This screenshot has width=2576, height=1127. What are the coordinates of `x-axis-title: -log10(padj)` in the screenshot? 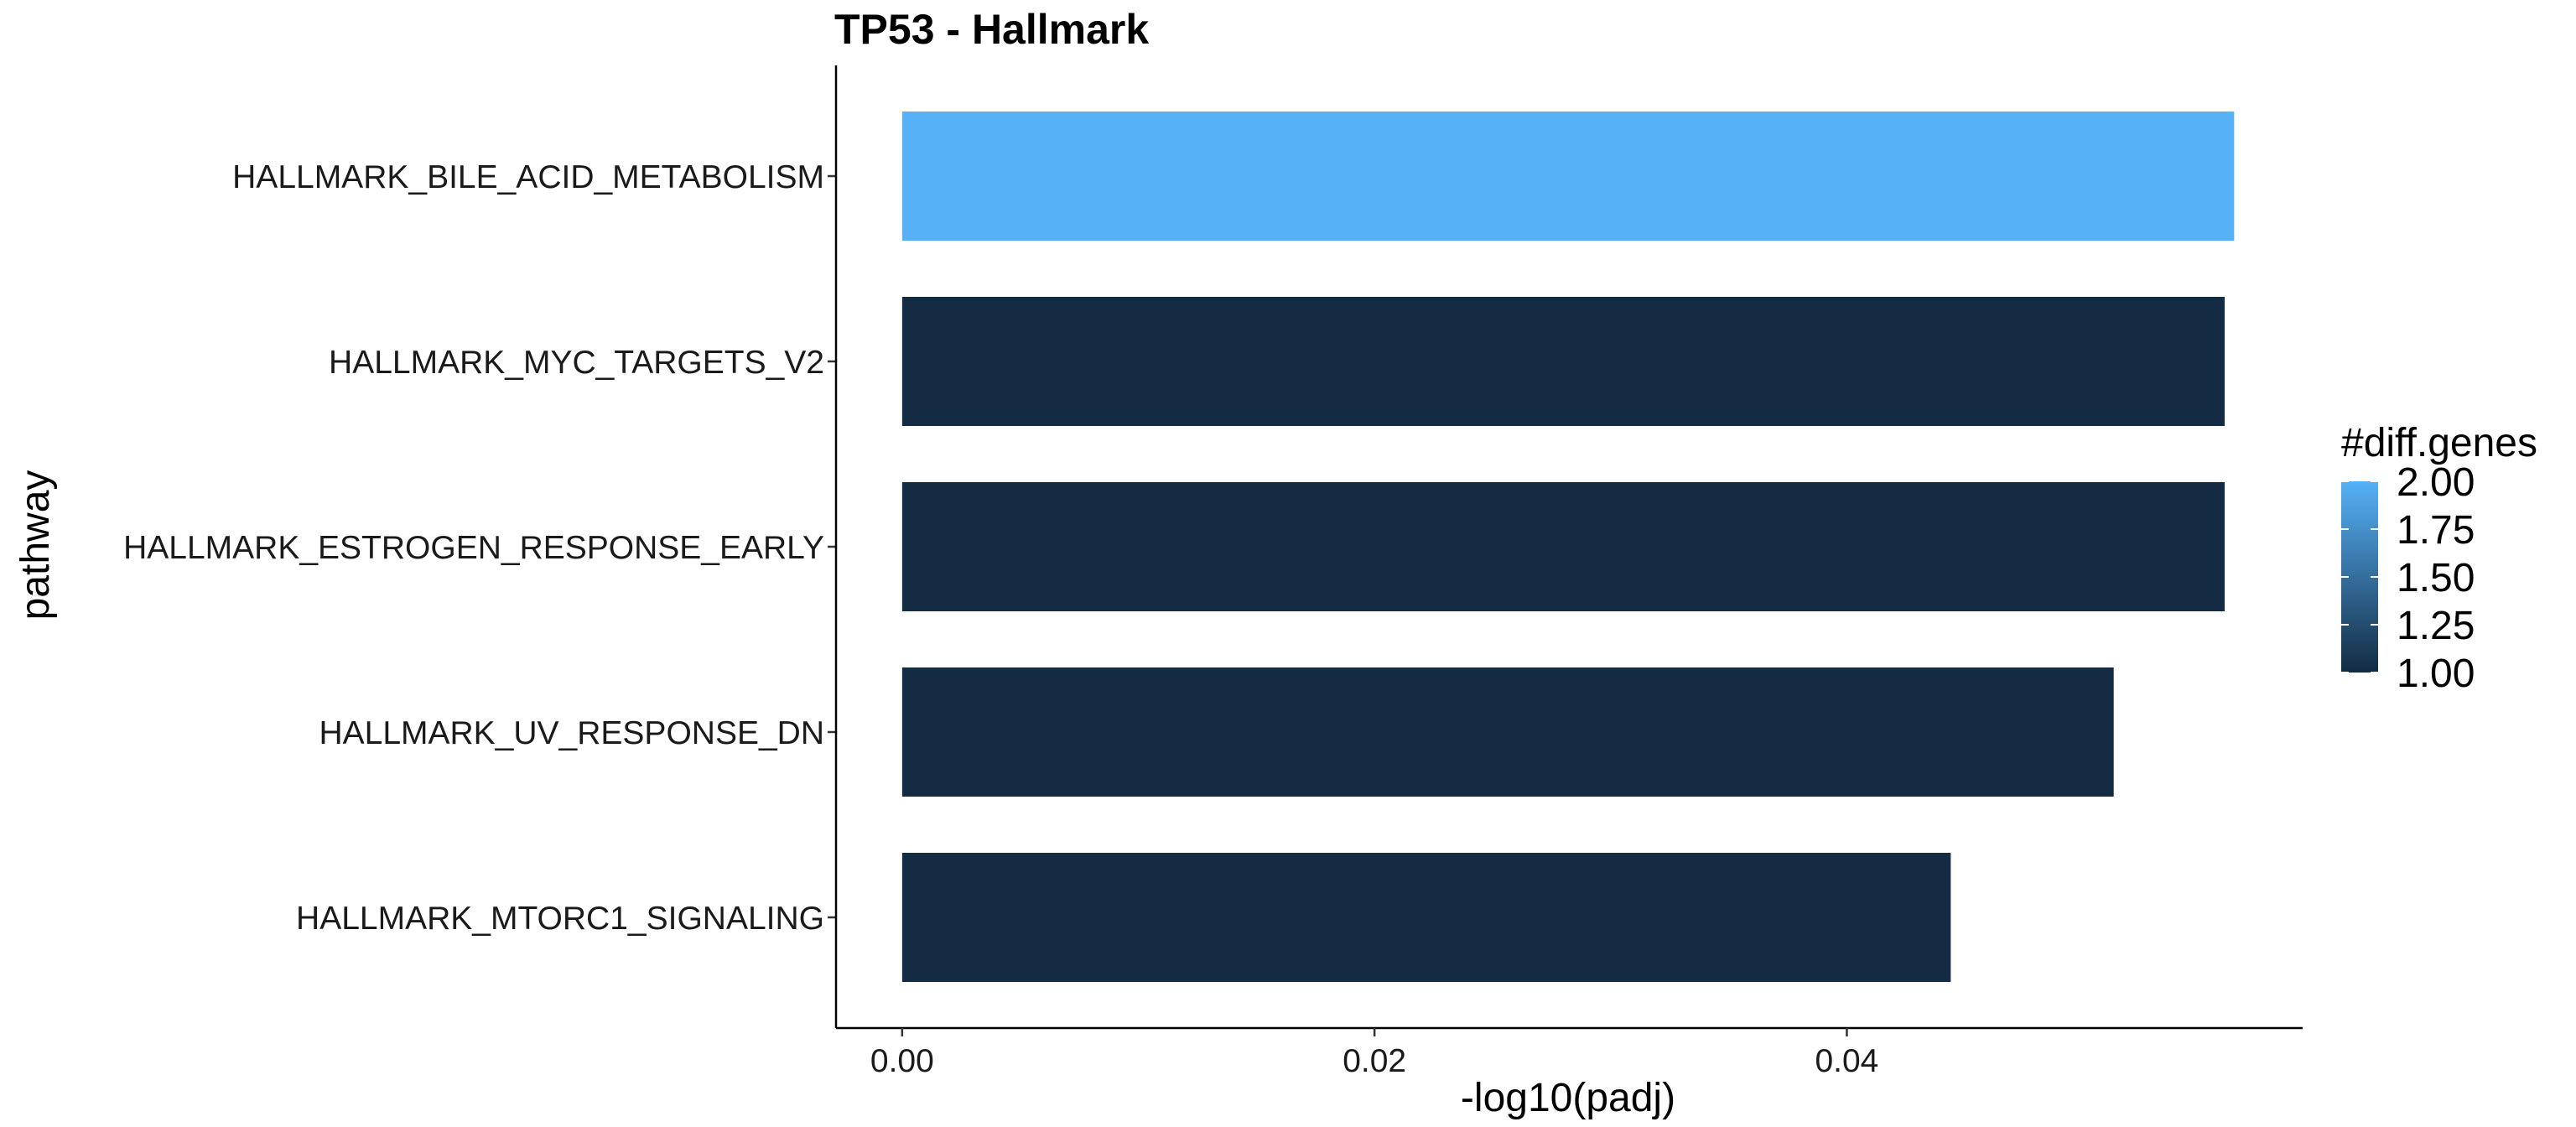 It's located at (1568, 1098).